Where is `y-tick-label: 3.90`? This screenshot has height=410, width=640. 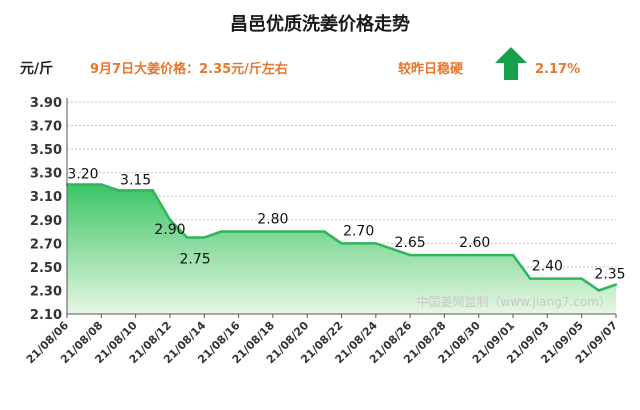
y-tick-label: 3.90 is located at coordinates (46, 103).